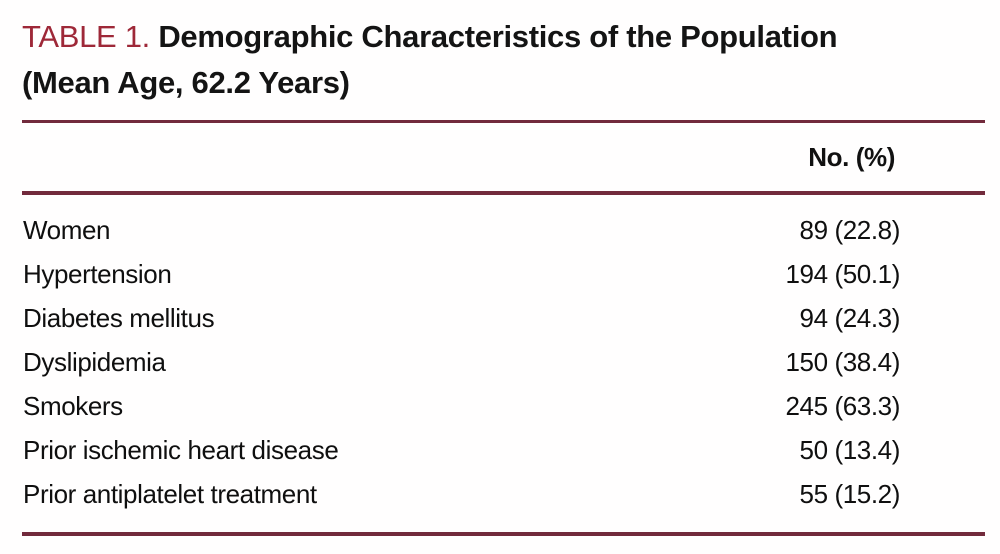  I want to click on row-value: 245 (63.3), so click(842, 405).